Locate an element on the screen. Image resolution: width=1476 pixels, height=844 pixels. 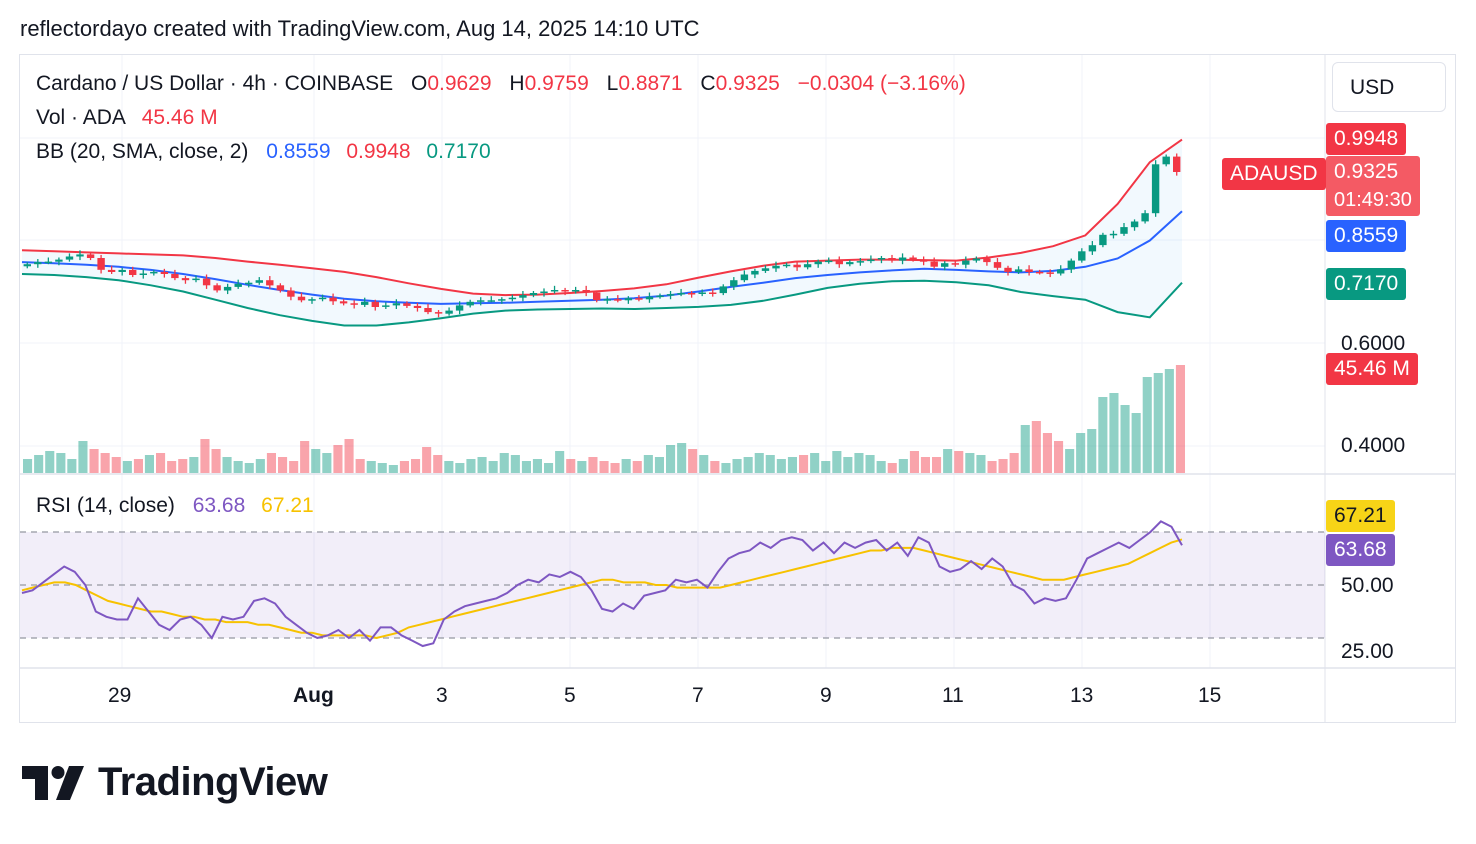
volume-bars is located at coordinates (604, 419).